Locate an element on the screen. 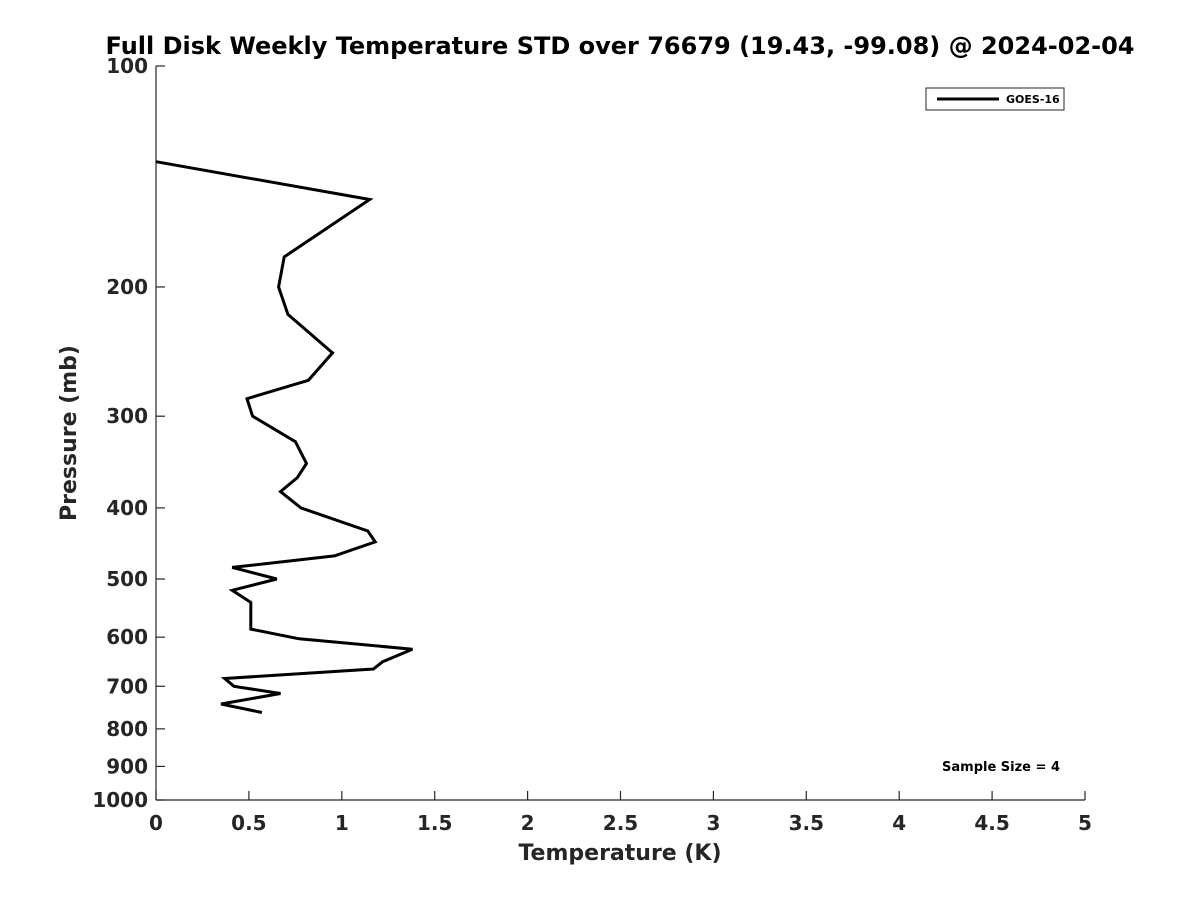 This screenshot has height=900, width=1200. x-axis-label: Temperature (K) is located at coordinates (619, 853).